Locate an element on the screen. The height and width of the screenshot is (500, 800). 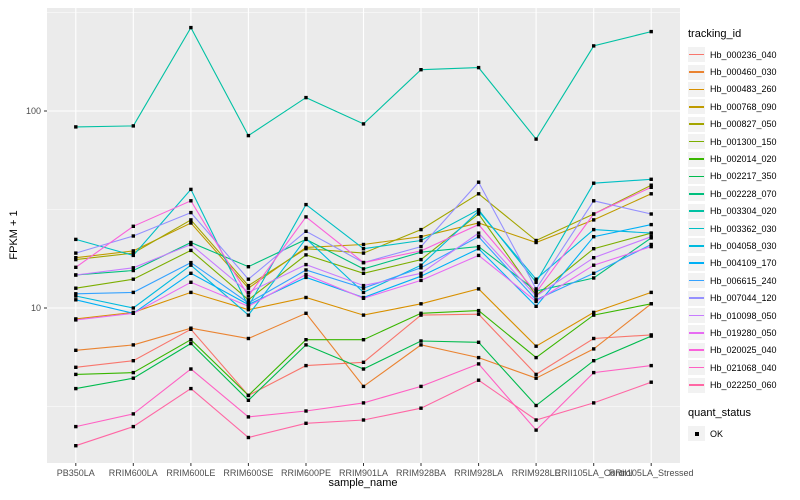
legend-label: Hb_022250_060 is located at coordinates (743, 385).